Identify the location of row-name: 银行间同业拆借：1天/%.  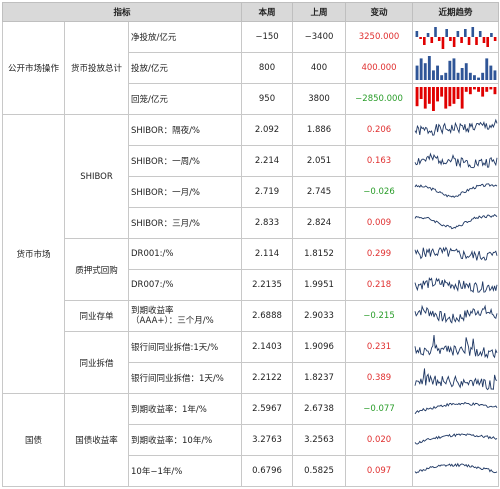
(185, 378).